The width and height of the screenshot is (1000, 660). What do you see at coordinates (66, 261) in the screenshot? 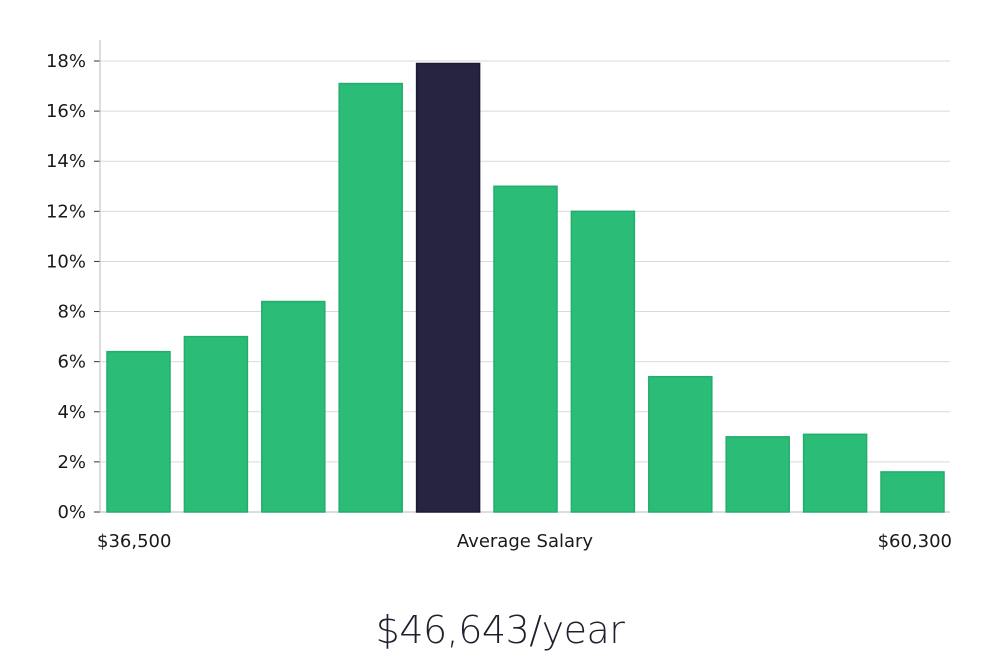
I see `y-tick-label: 10%` at bounding box center [66, 261].